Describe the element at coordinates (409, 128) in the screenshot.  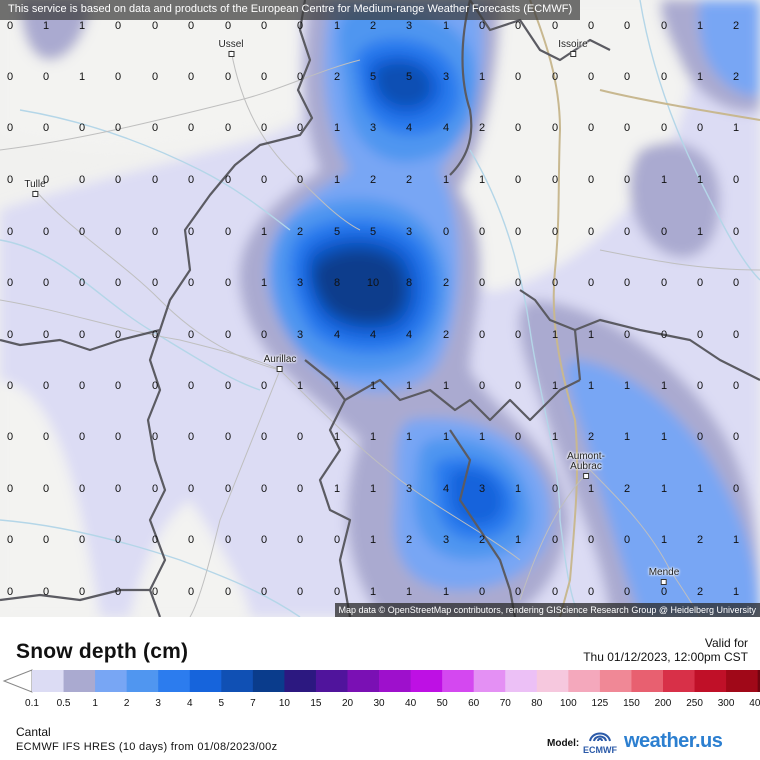
I see `snow-depth-value: 4` at that location.